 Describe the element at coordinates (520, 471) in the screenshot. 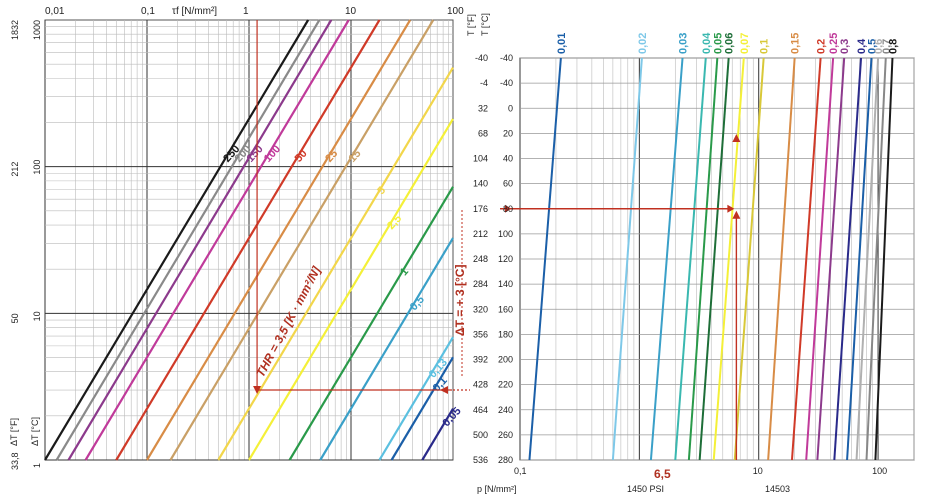

I see `right-x-tick-label: 0,1` at that location.